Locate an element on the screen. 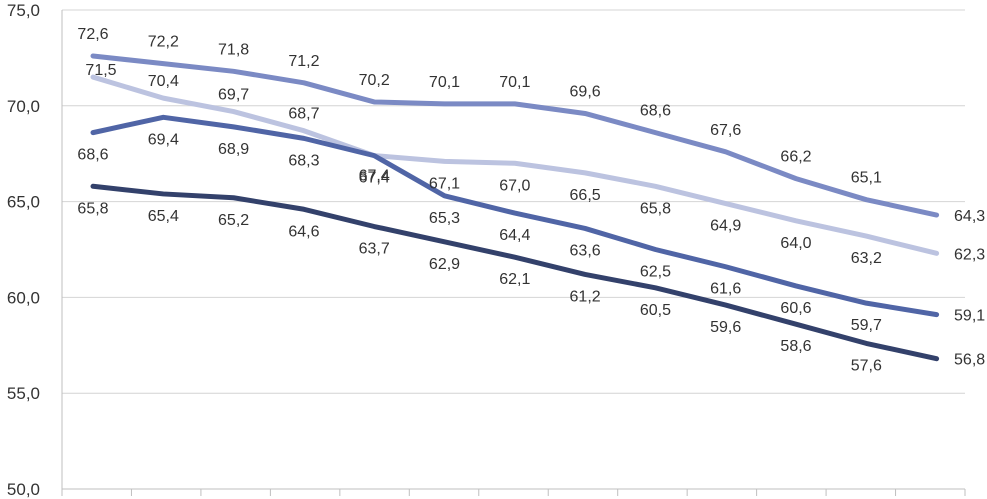 This screenshot has width=987, height=499. data-label: 70,4 is located at coordinates (163, 81).